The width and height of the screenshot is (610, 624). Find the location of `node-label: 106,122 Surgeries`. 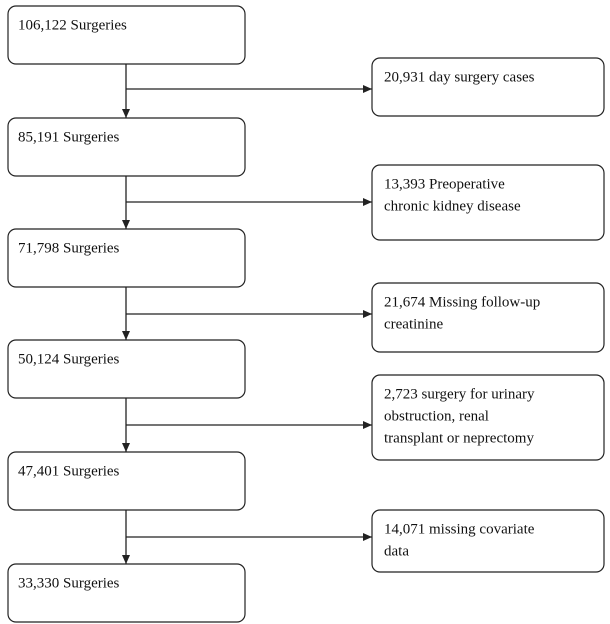

node-label: 106,122 Surgeries is located at coordinates (72, 25).